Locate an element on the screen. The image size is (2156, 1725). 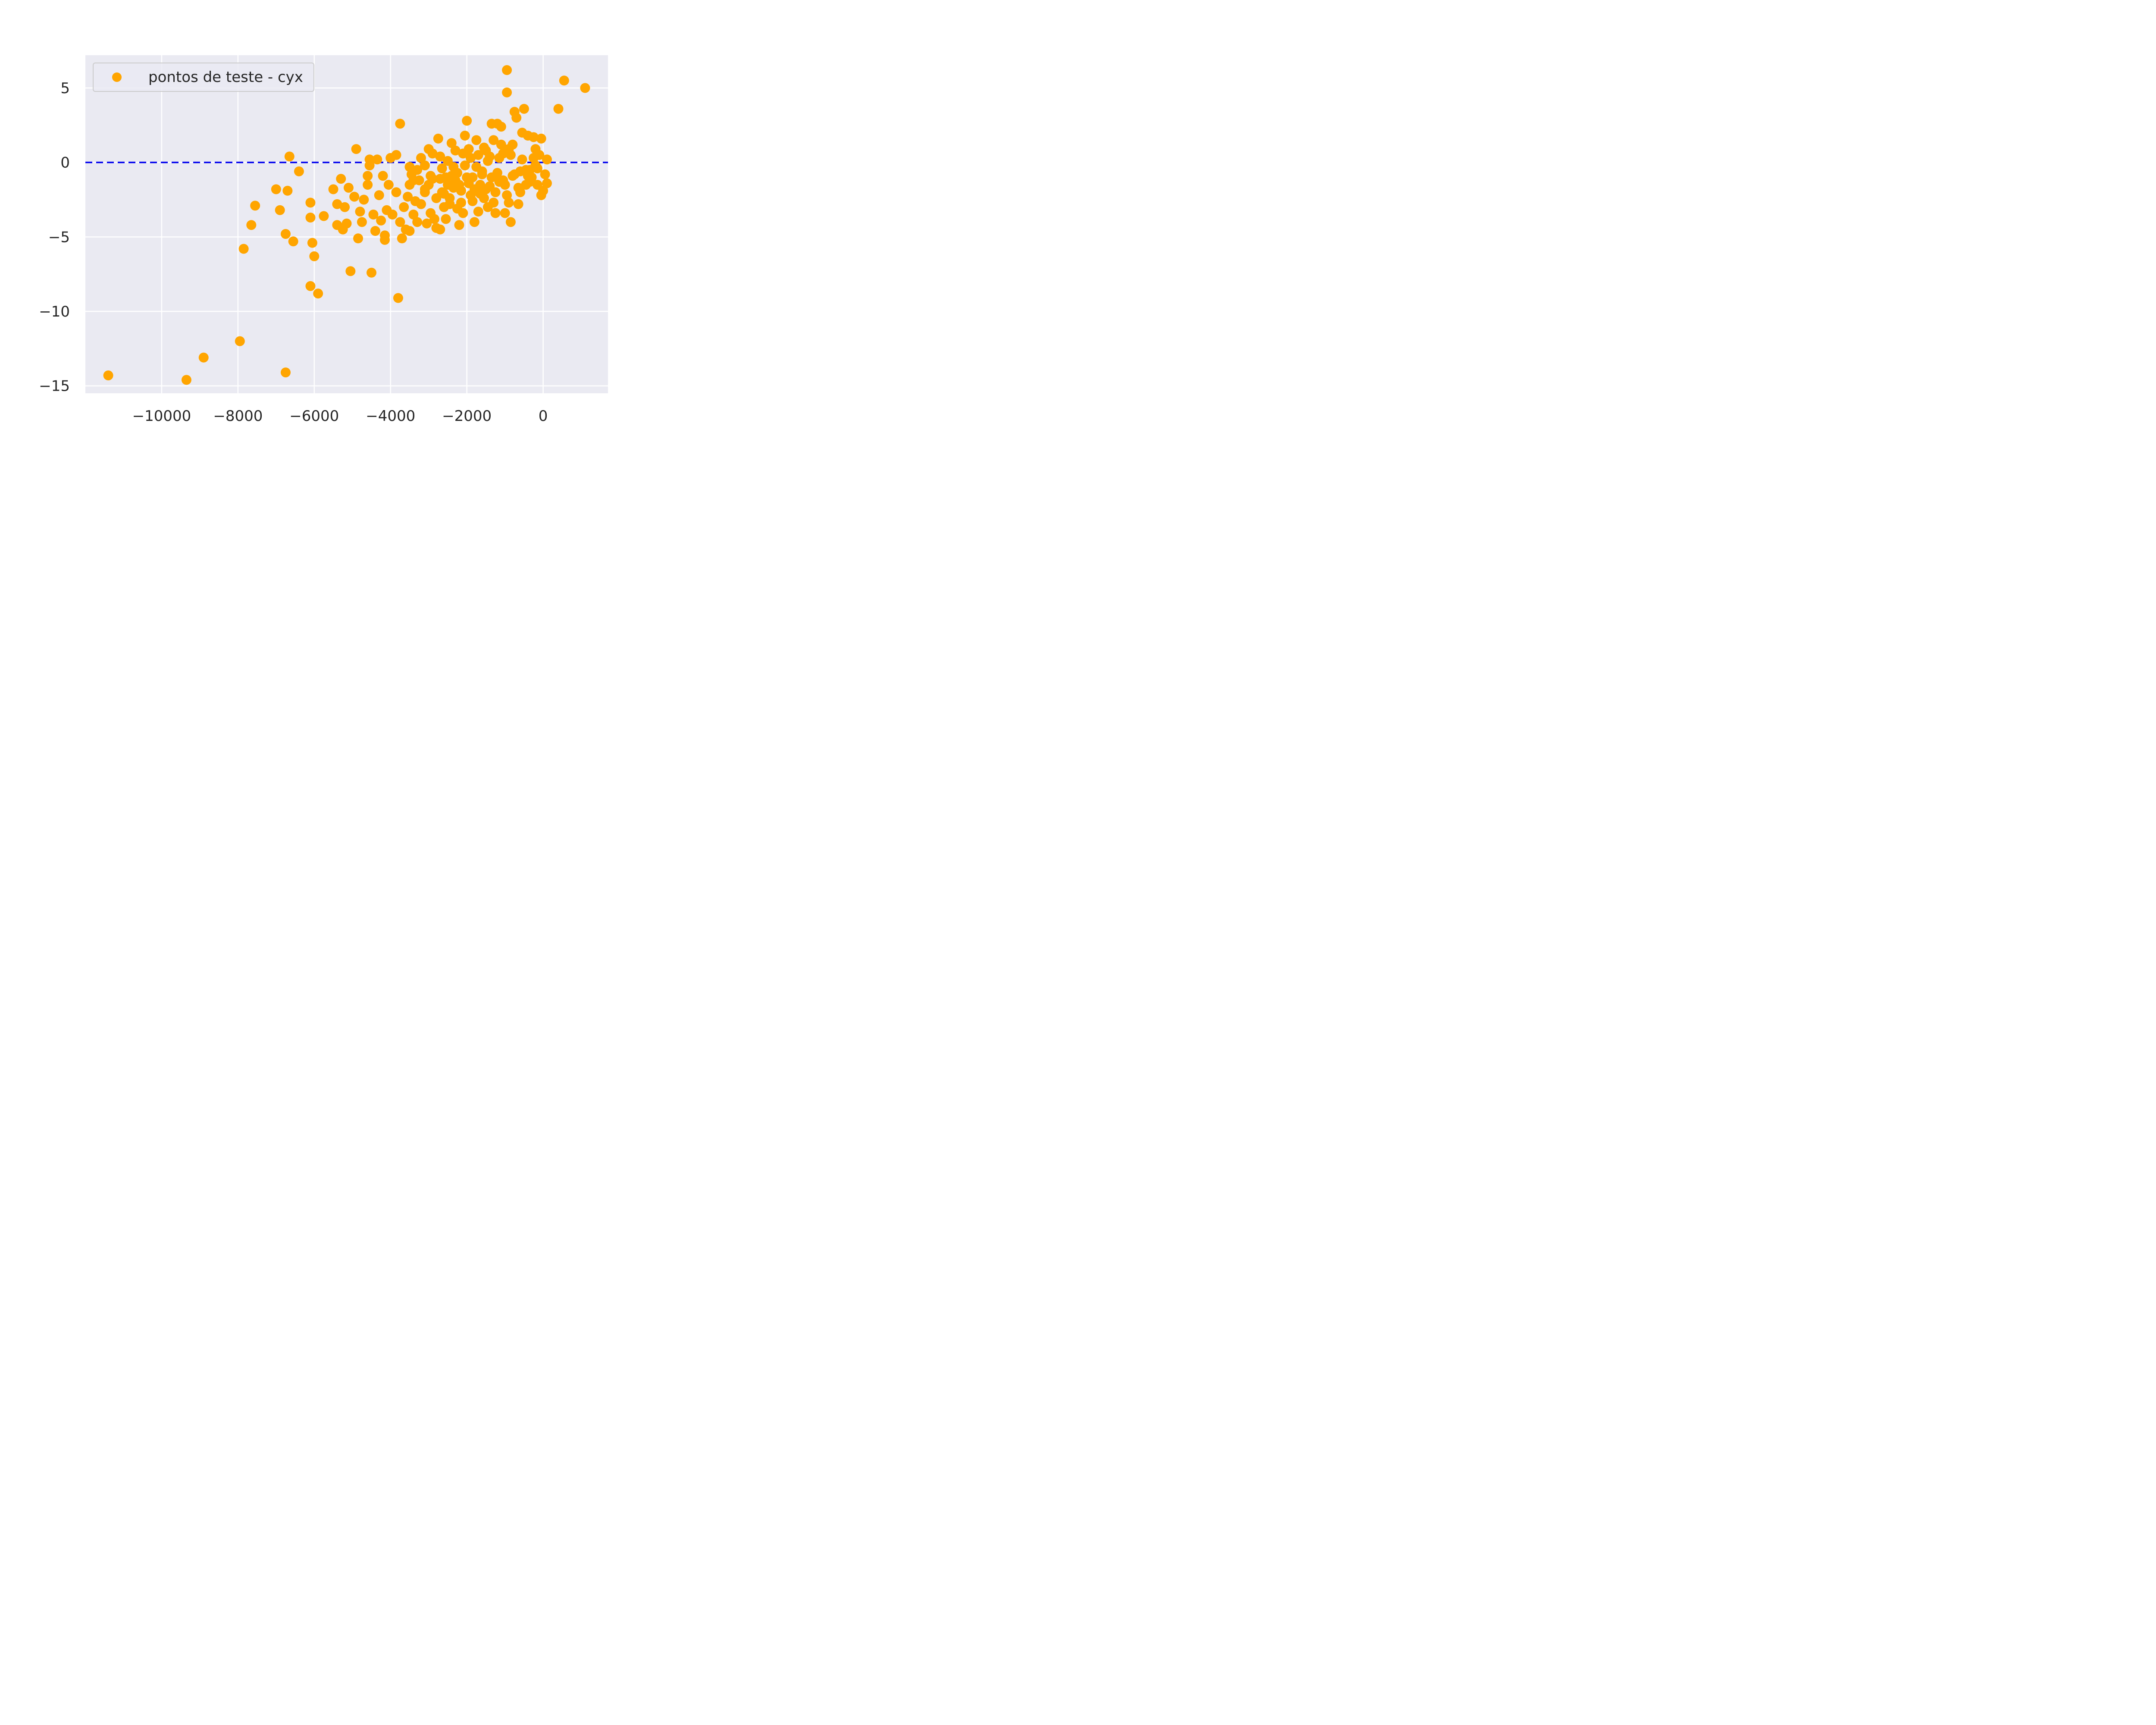
legend: pontos de teste - cyx is located at coordinates (203, 78).